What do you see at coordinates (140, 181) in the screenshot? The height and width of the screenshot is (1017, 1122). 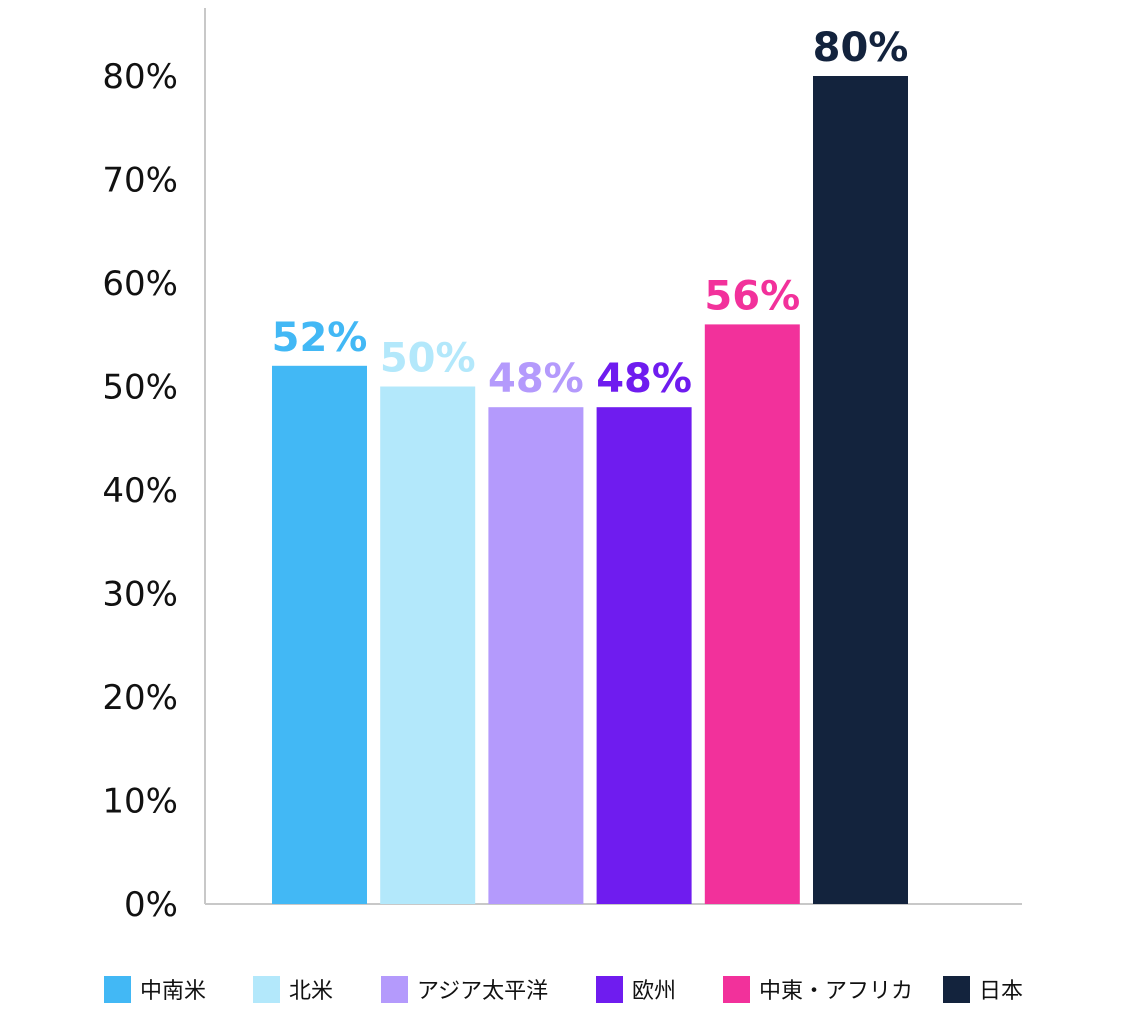 I see `y-tick-label: 70%` at bounding box center [140, 181].